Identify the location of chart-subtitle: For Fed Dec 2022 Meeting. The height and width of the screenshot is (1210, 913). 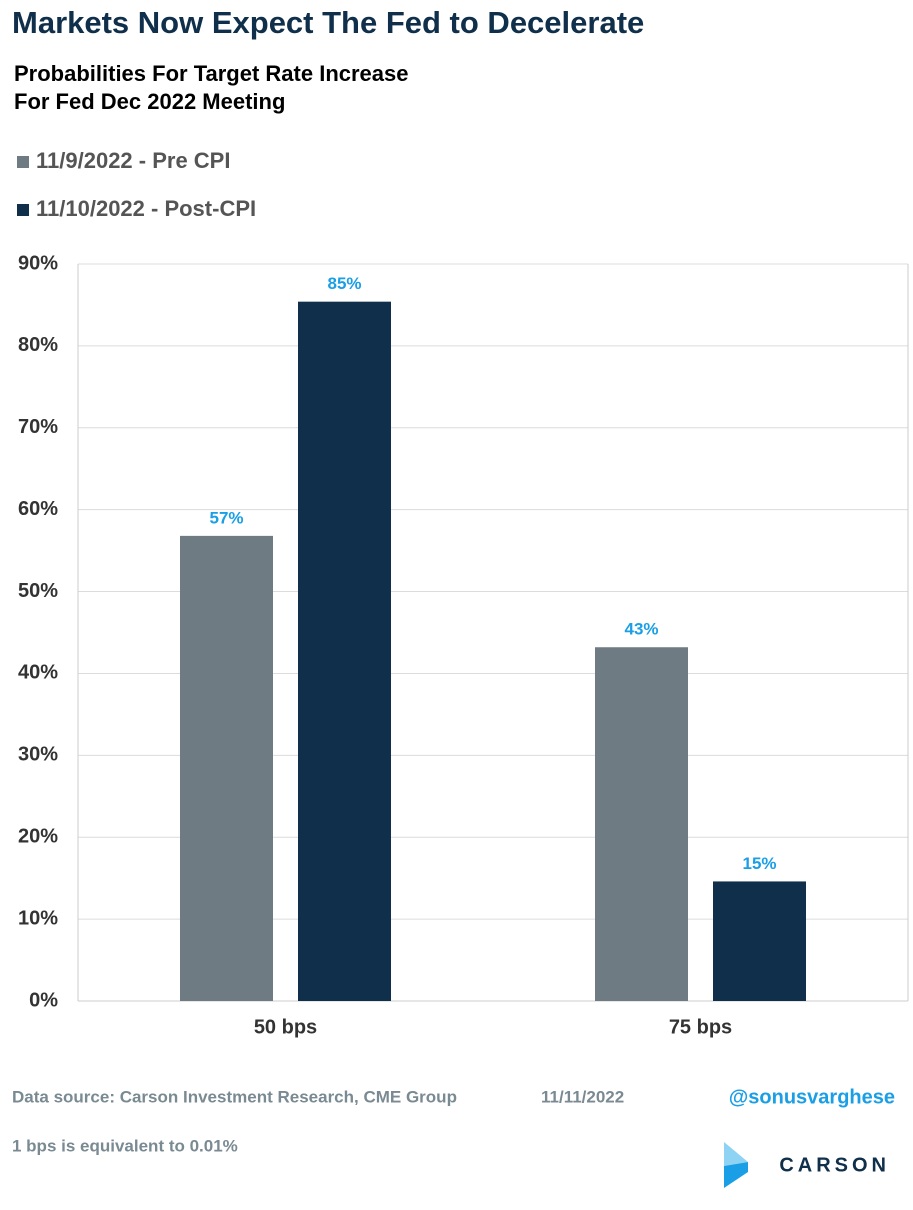
(149, 101).